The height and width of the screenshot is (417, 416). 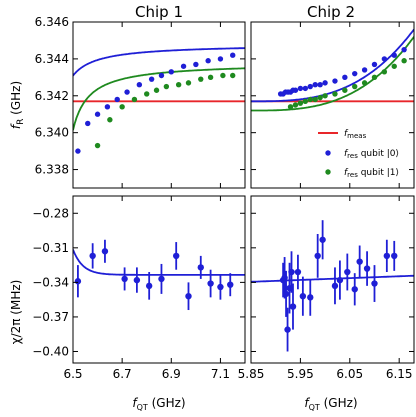 What do you see at coordinates (52, 133) in the screenshot?
I see `y-tick-label: 6.340` at bounding box center [52, 133].